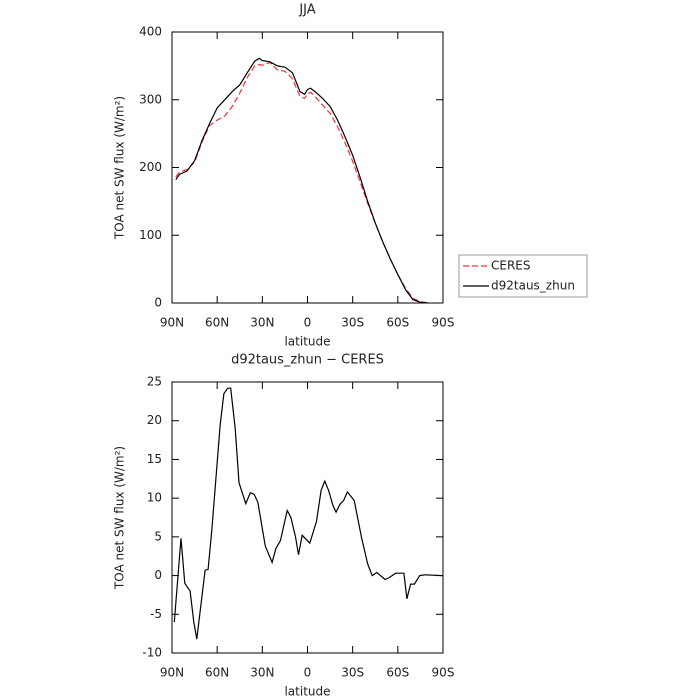 The image size is (700, 700). What do you see at coordinates (150, 32) in the screenshot?
I see `y-tick-label: 400` at bounding box center [150, 32].